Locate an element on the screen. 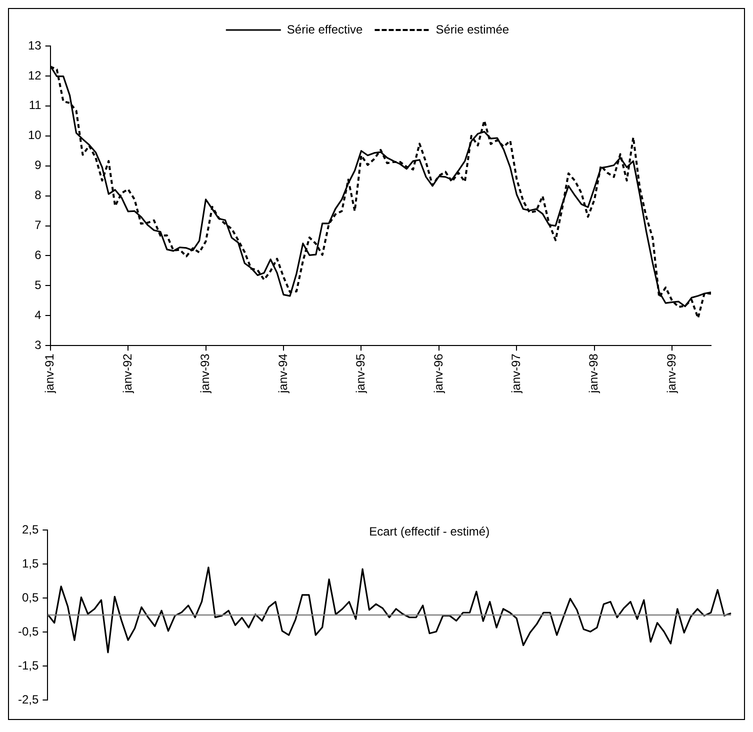 The height and width of the screenshot is (732, 753). x-tick-label: janv-96 is located at coordinates (438, 373).